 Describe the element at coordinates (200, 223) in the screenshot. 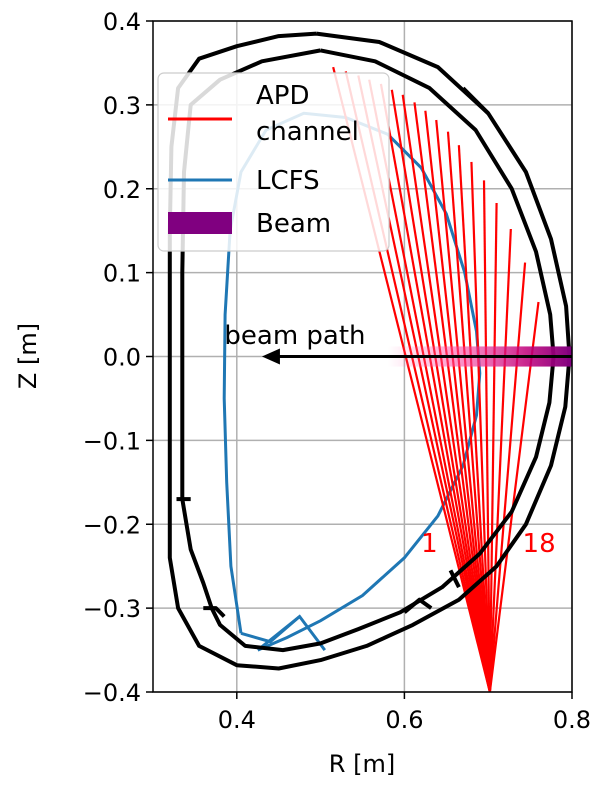

I see `legend-beam-swatch` at that location.